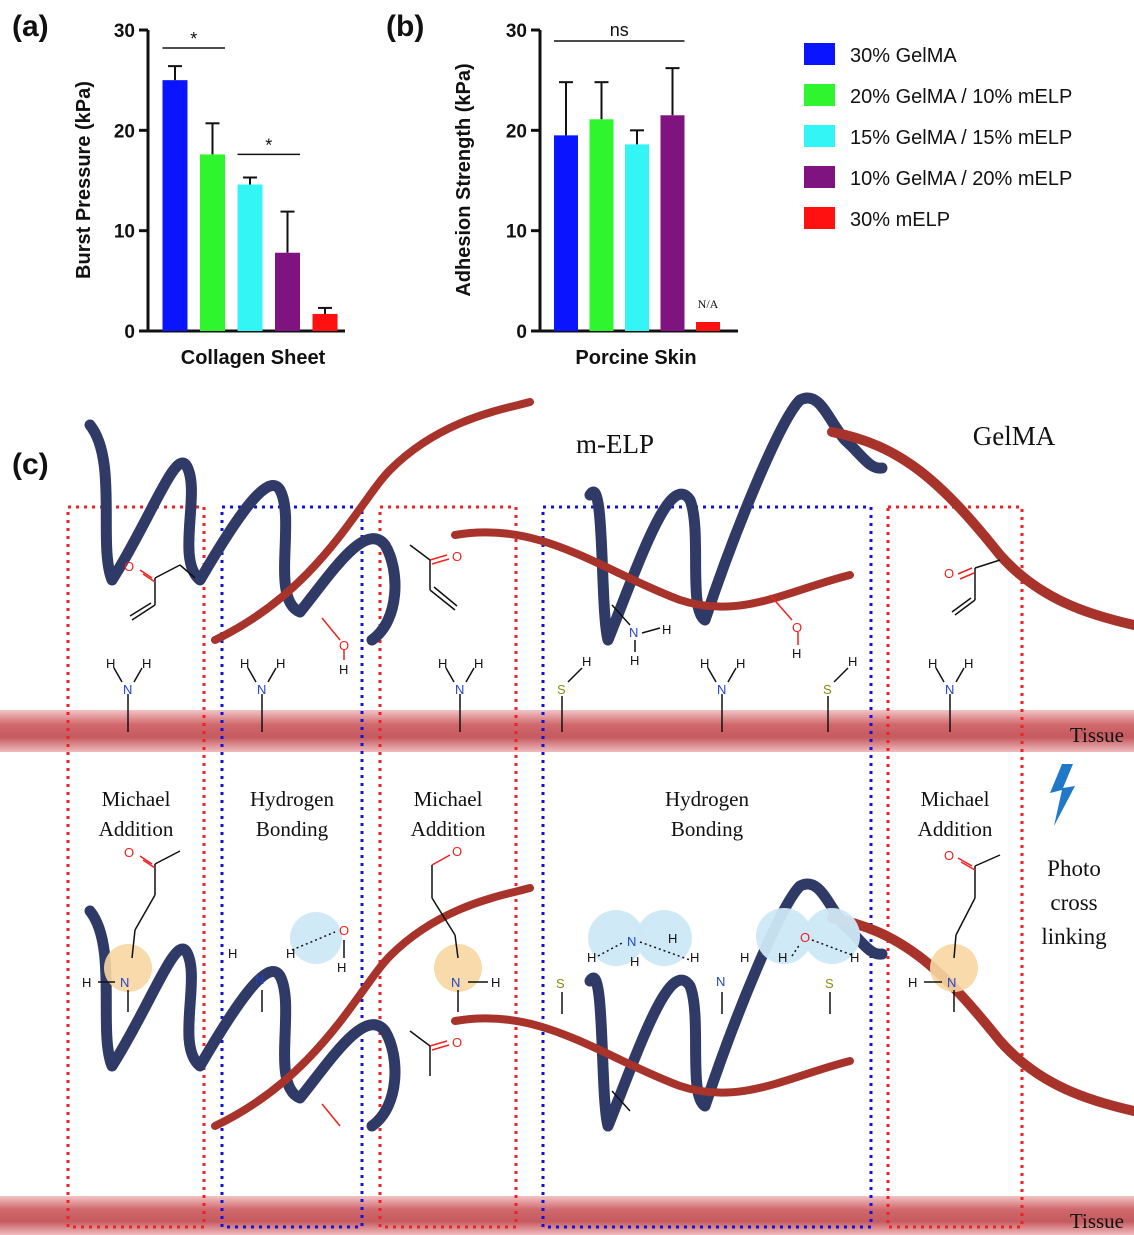 This screenshot has width=1134, height=1235. What do you see at coordinates (448, 799) in the screenshot?
I see `region-3-line1: Michael` at bounding box center [448, 799].